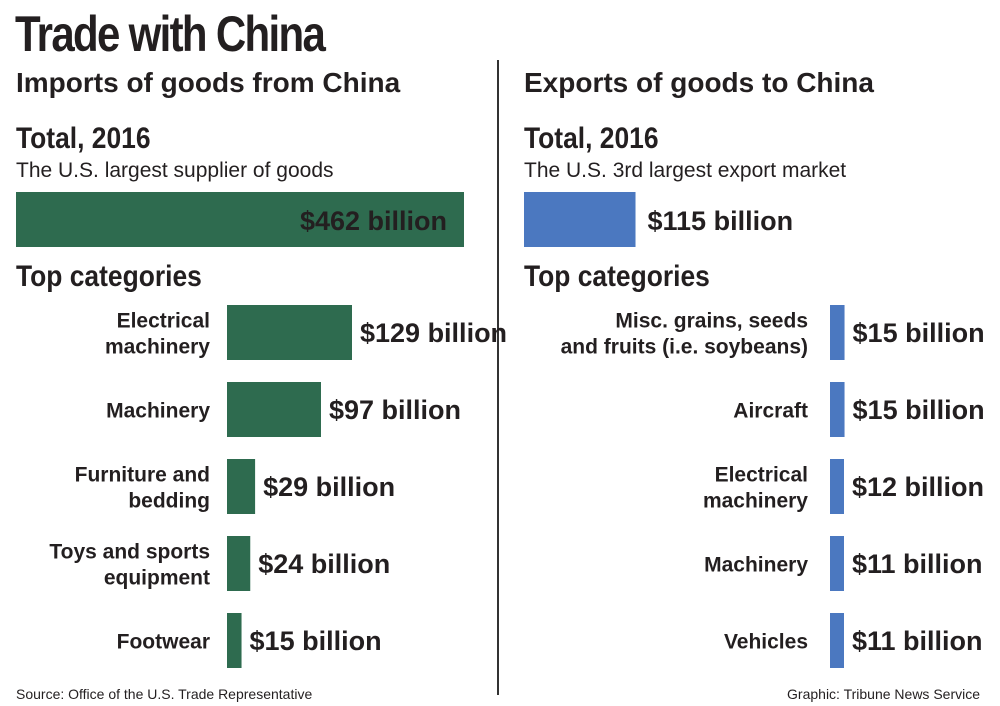 This screenshot has width=1000, height=706. What do you see at coordinates (918, 487) in the screenshot?
I see `exports-category-value-label: $12 billion` at bounding box center [918, 487].